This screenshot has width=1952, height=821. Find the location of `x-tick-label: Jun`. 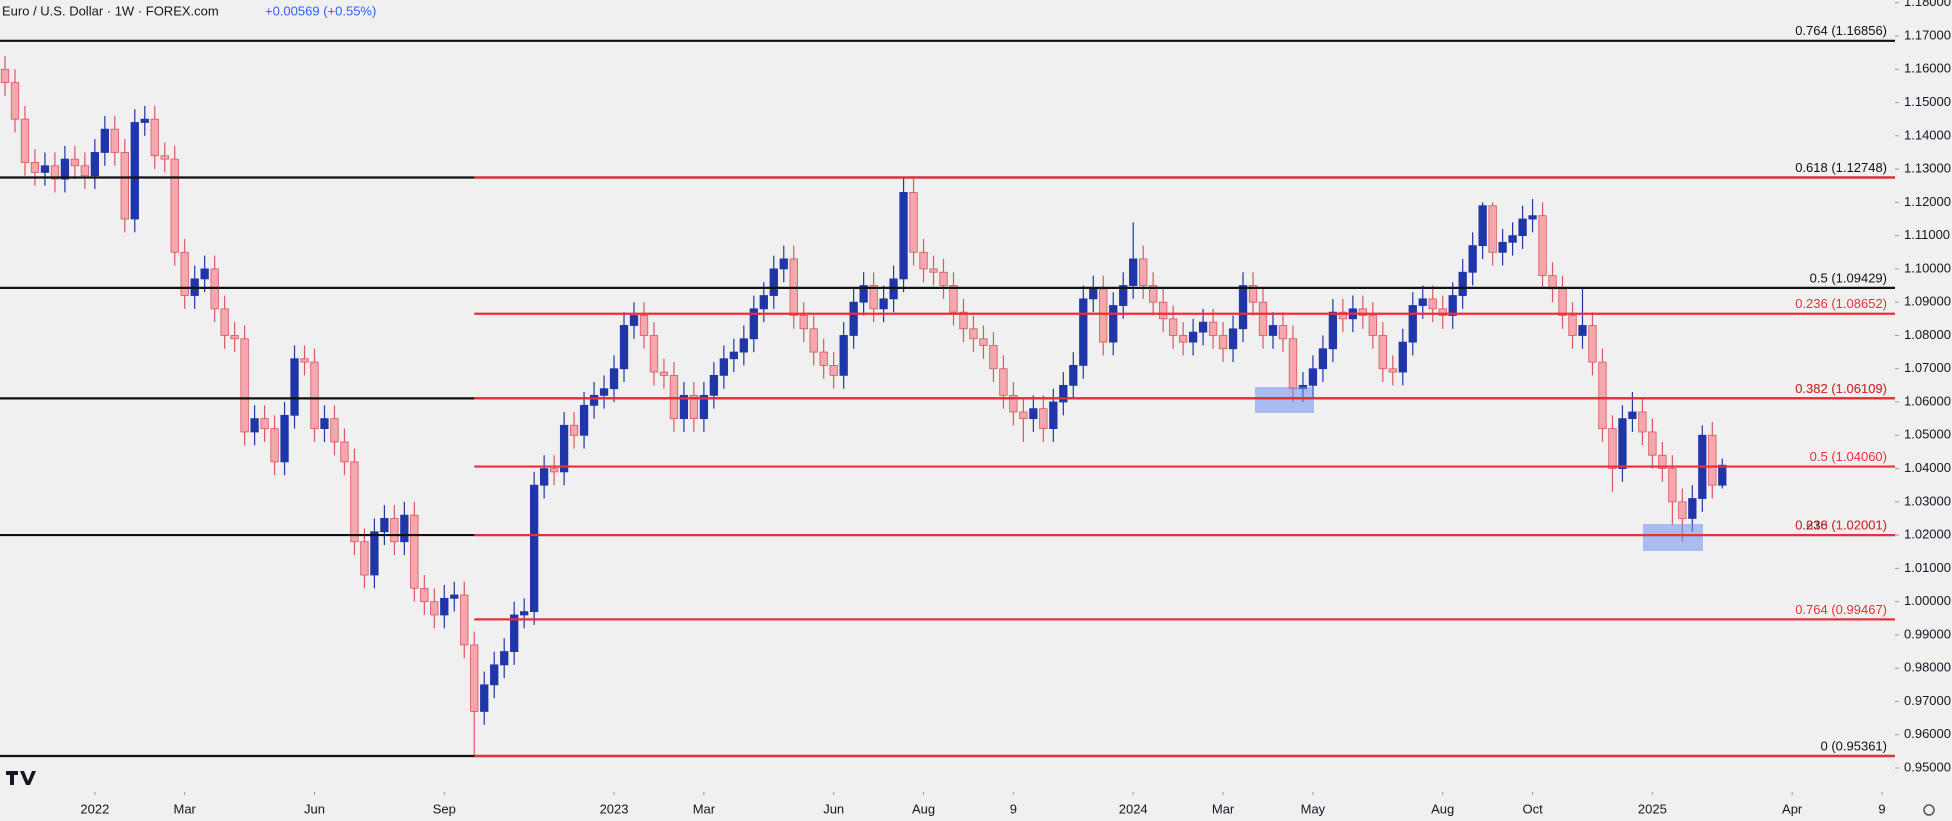

x-tick-label: Jun is located at coordinates (833, 808).